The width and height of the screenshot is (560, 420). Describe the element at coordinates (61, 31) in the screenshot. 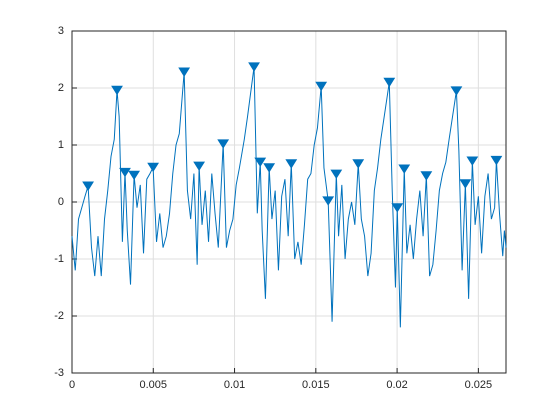

I see `y-tick-label: 3` at that location.